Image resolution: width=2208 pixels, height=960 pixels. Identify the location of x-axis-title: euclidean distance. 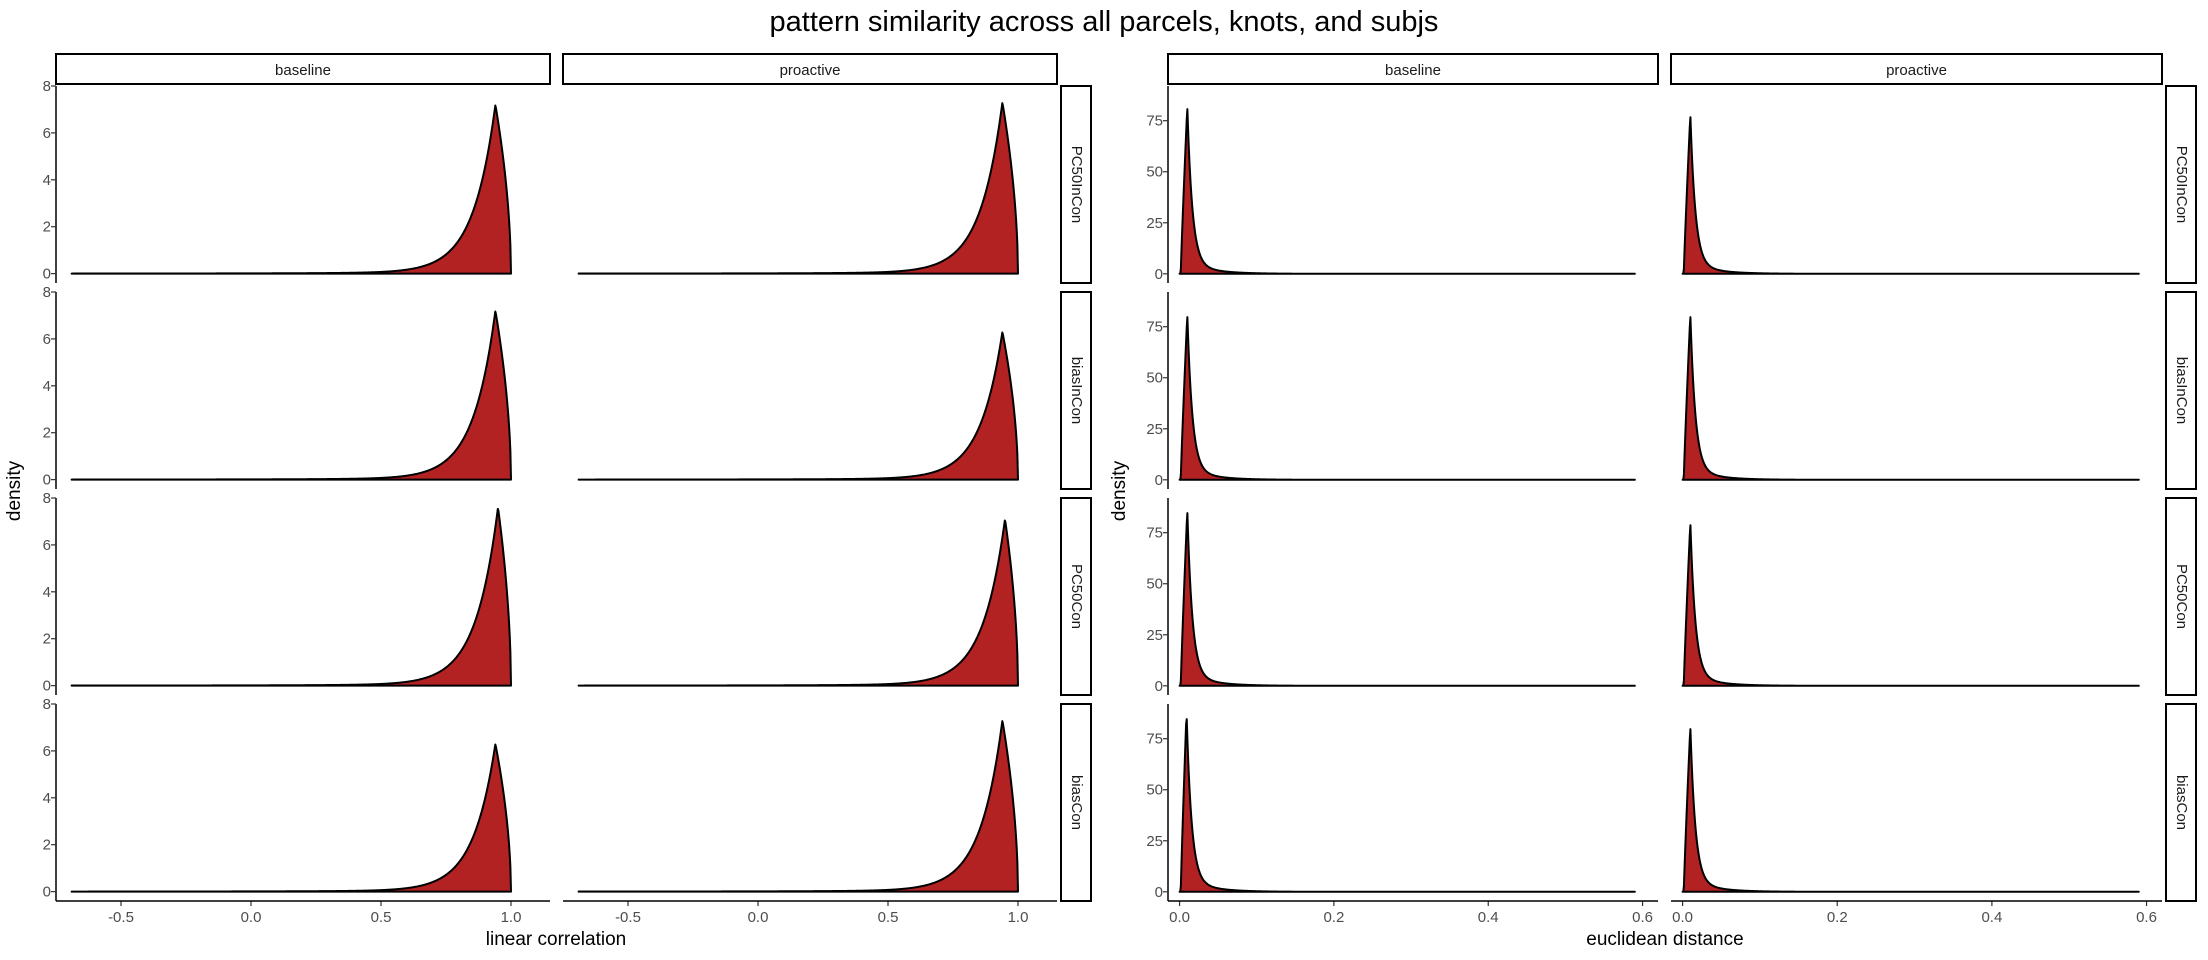
(1664, 939).